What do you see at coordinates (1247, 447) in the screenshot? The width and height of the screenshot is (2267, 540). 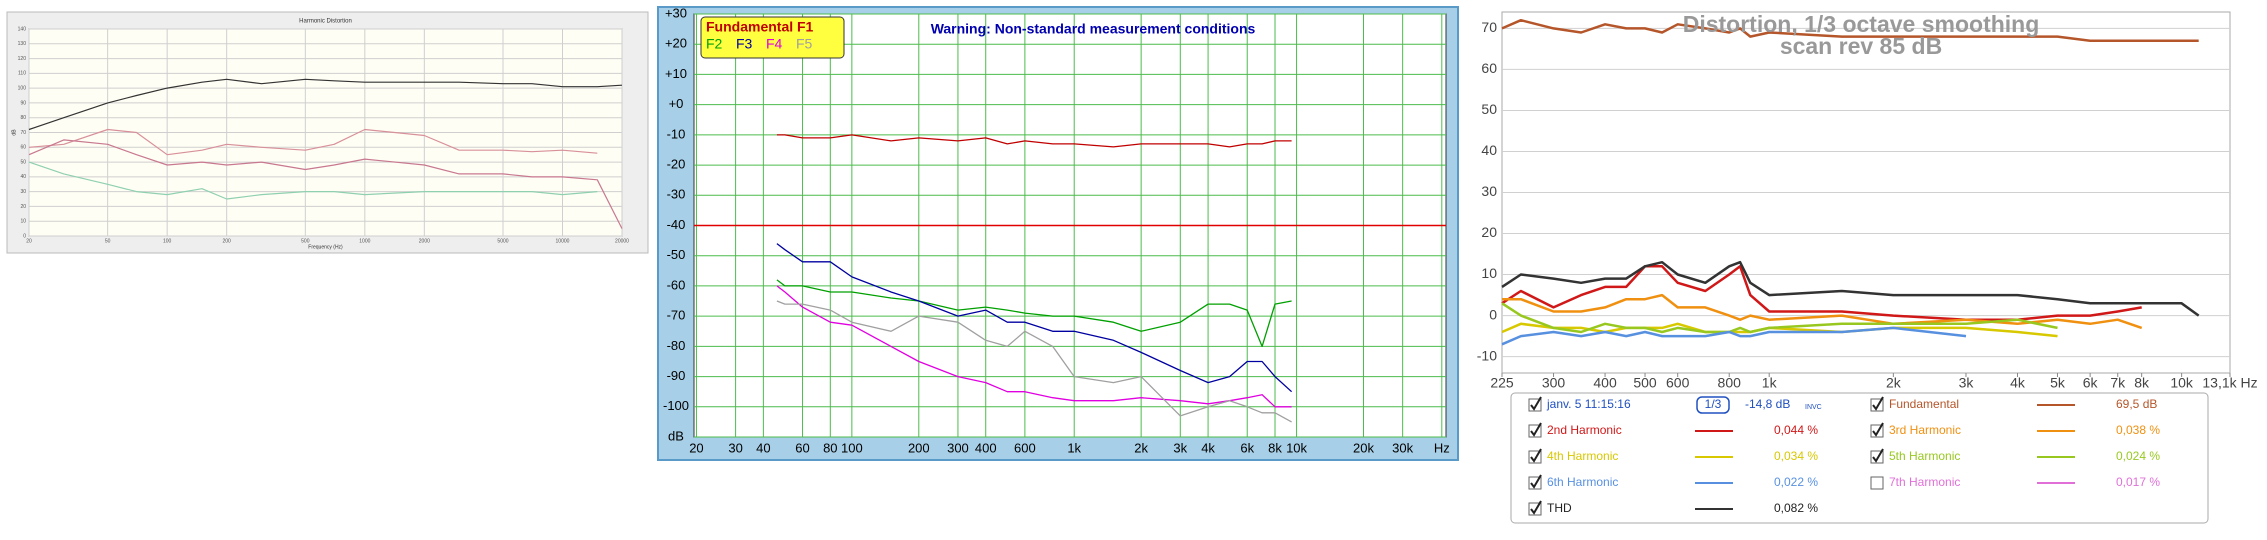 I see `x-tick-label: 6k` at bounding box center [1247, 447].